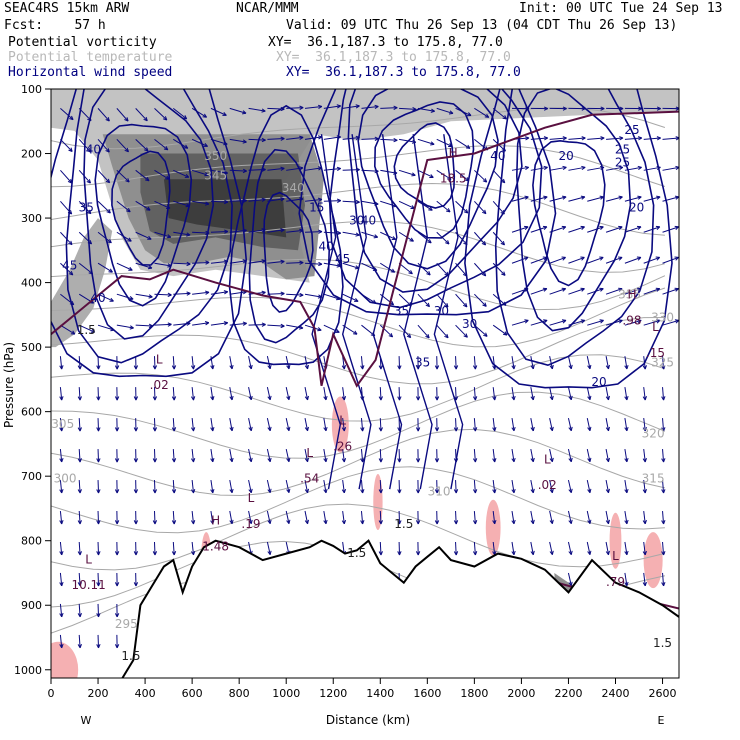  Describe the element at coordinates (453, 153) in the screenshot. I see `extremum-marker: H` at that location.